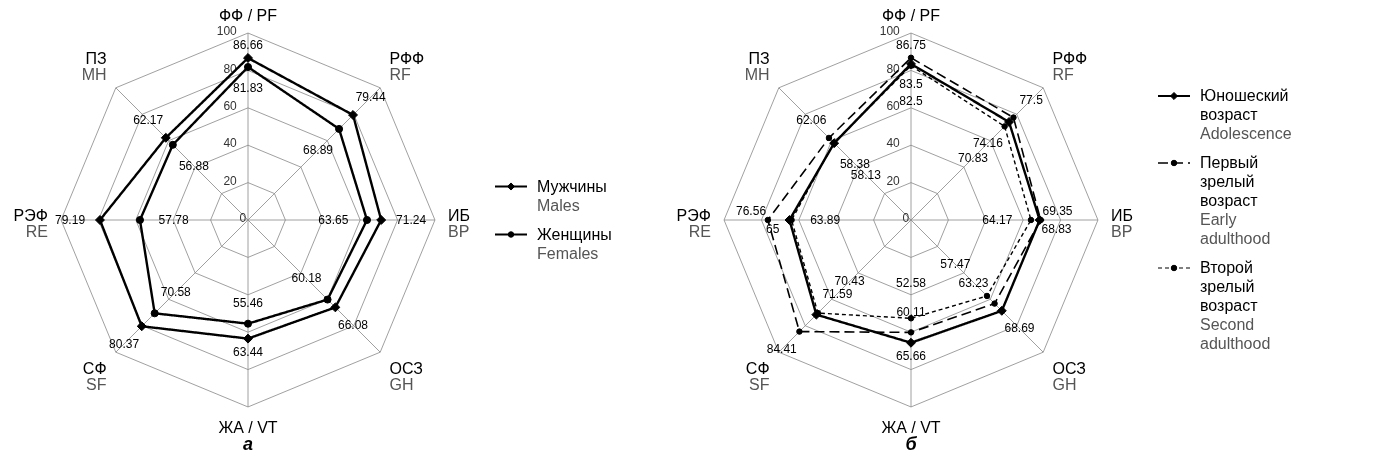  I want to click on data-label: 79.44, so click(371, 97).